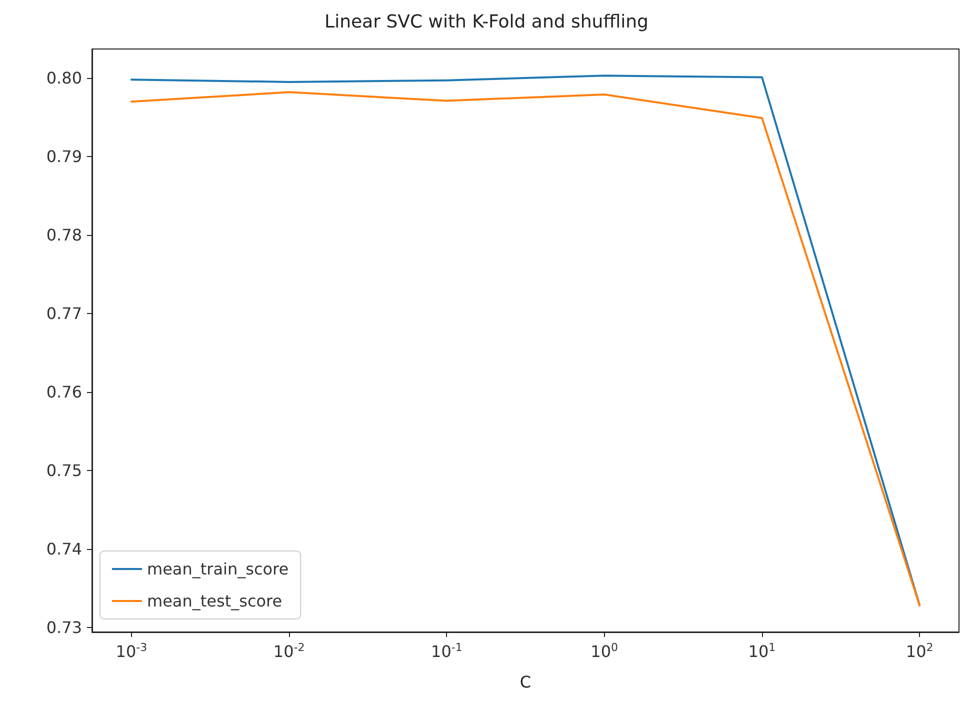 The image size is (973, 719). I want to click on y-tick-label: 0.79, so click(64, 156).